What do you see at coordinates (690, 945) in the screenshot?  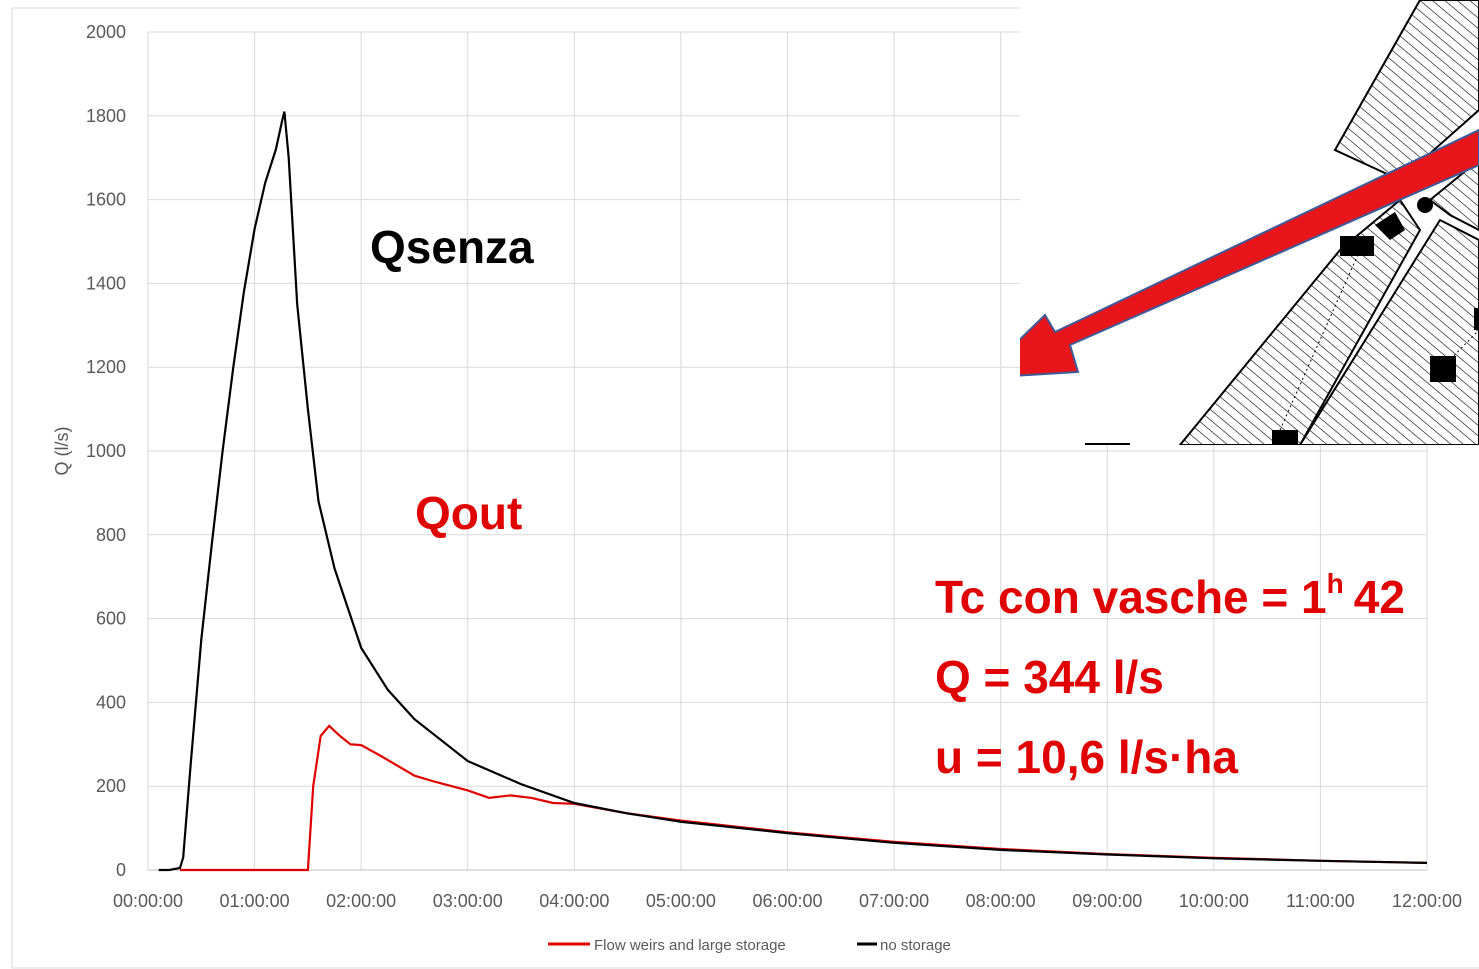 I see `legend-label: Flow weirs and large storage` at bounding box center [690, 945].